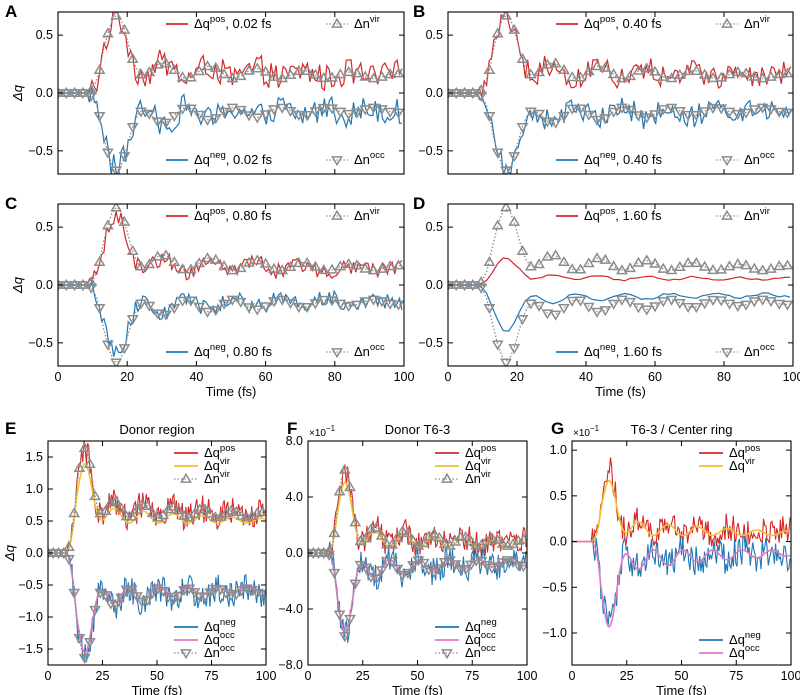  Describe the element at coordinates (417, 593) in the screenshot. I see `series-dq-occ` at that location.